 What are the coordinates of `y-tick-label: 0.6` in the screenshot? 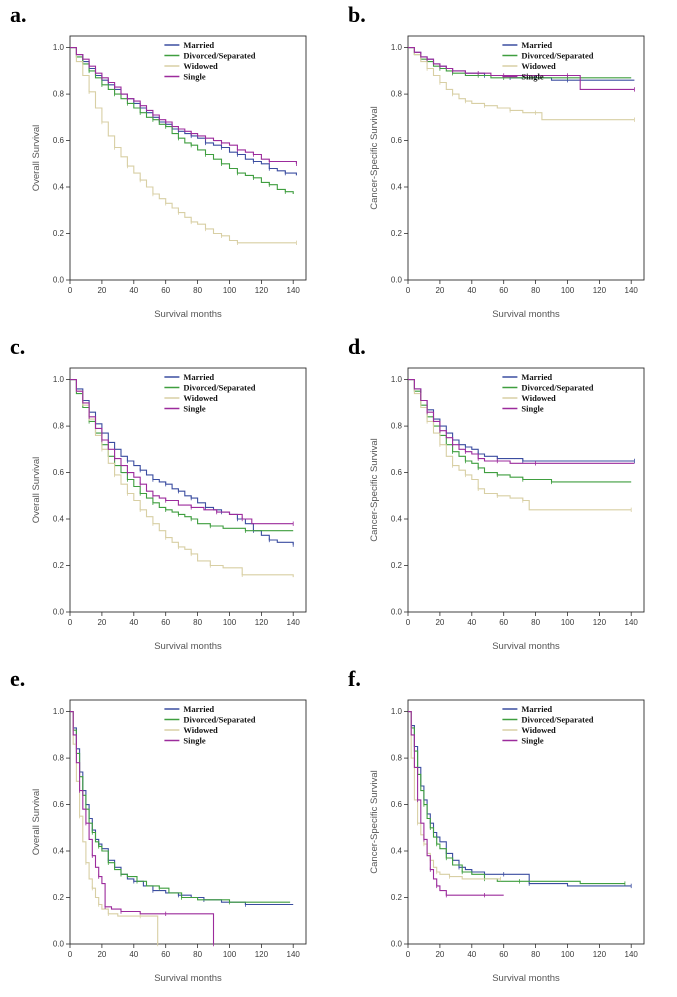 It's located at (59, 472).